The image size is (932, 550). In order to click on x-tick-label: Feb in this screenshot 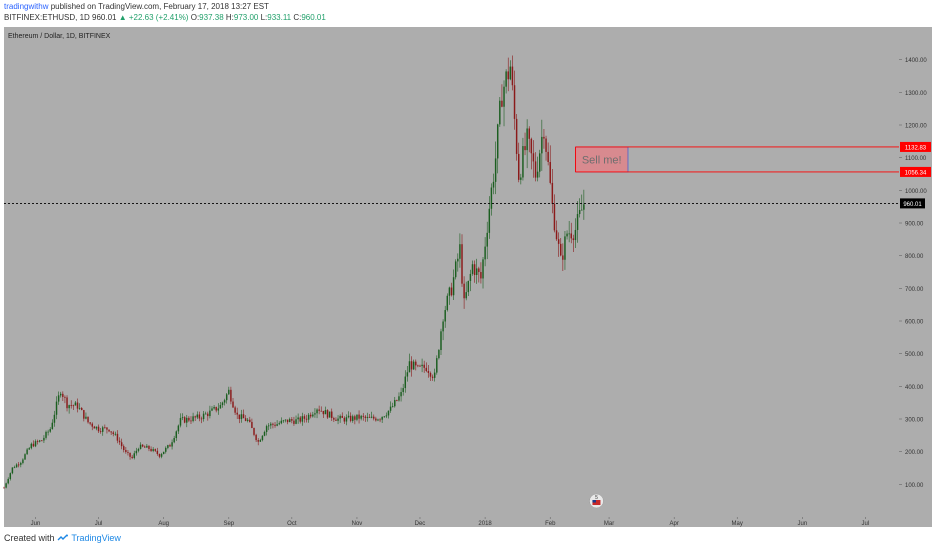, I will do `click(550, 524)`.